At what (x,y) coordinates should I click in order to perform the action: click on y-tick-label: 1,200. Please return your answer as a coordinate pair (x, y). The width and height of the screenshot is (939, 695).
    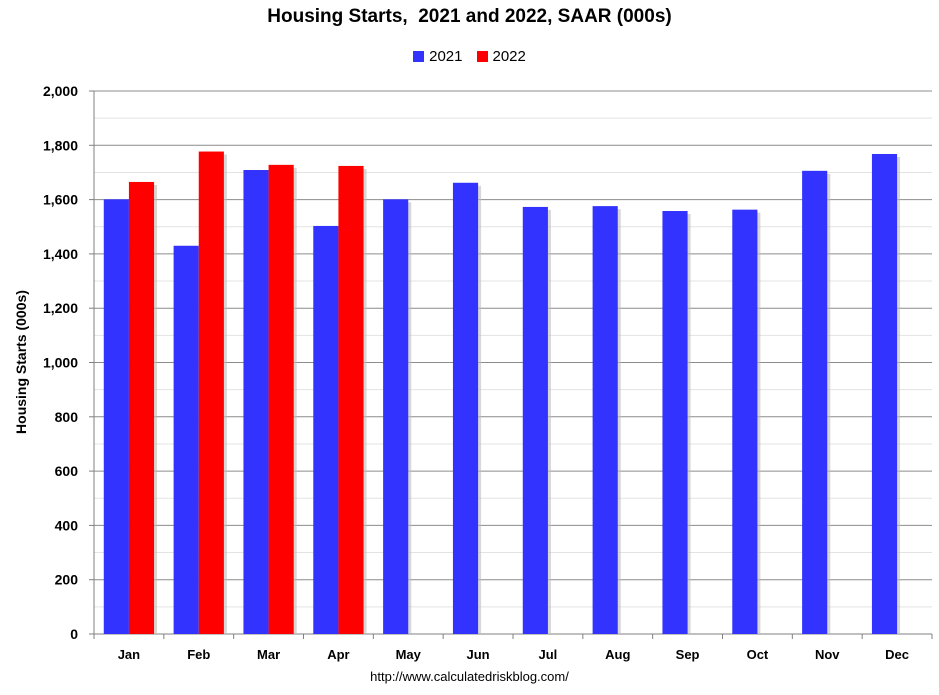
    Looking at the image, I should click on (60, 308).